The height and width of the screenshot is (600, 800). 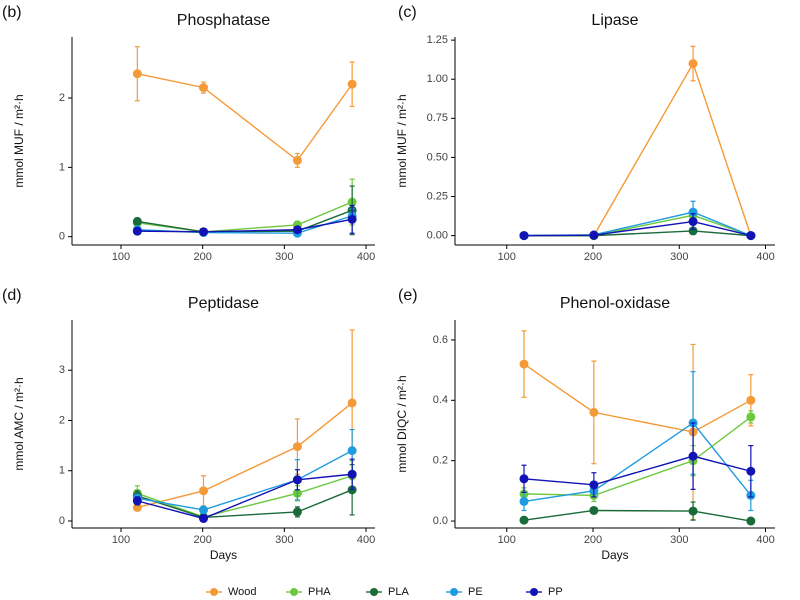 I want to click on y-tick-label: 0.0, so click(x=440, y=521).